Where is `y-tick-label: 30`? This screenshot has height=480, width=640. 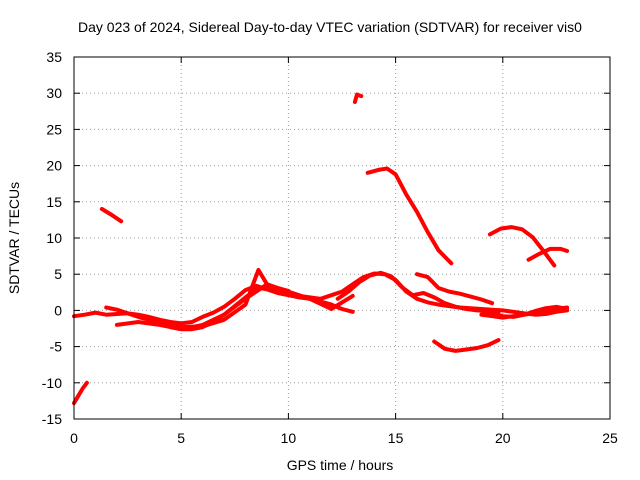 y-tick-label: 30 is located at coordinates (54, 93).